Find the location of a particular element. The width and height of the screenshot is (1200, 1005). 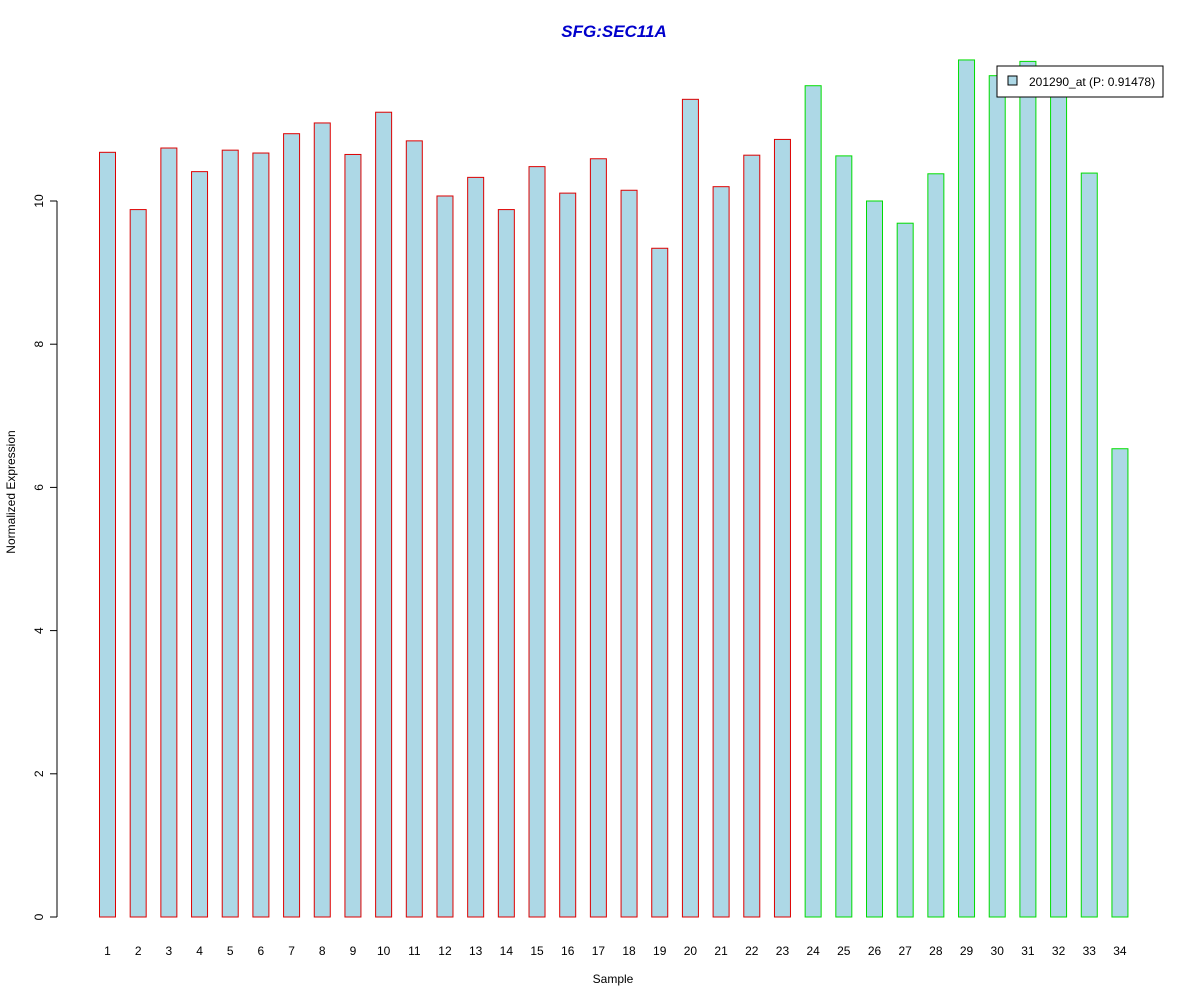

x-tick-label: 32 is located at coordinates (1059, 951).